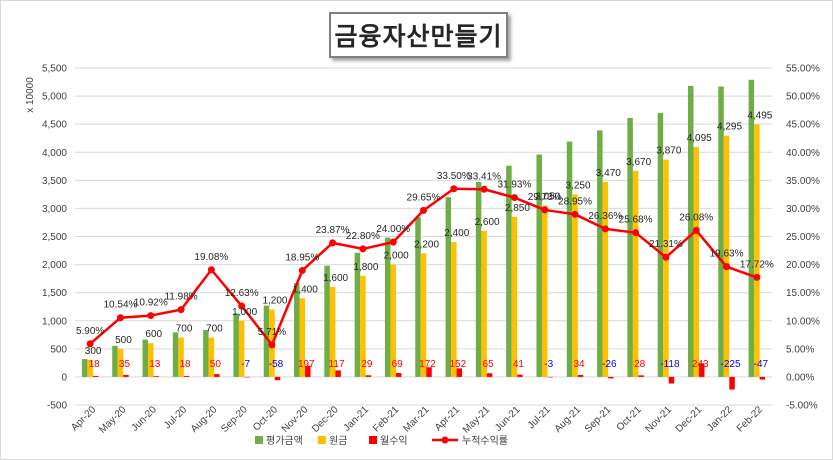 This screenshot has height=460, width=833. Describe the element at coordinates (367, 364) in the screenshot. I see `monthly-return-label: 29` at that location.